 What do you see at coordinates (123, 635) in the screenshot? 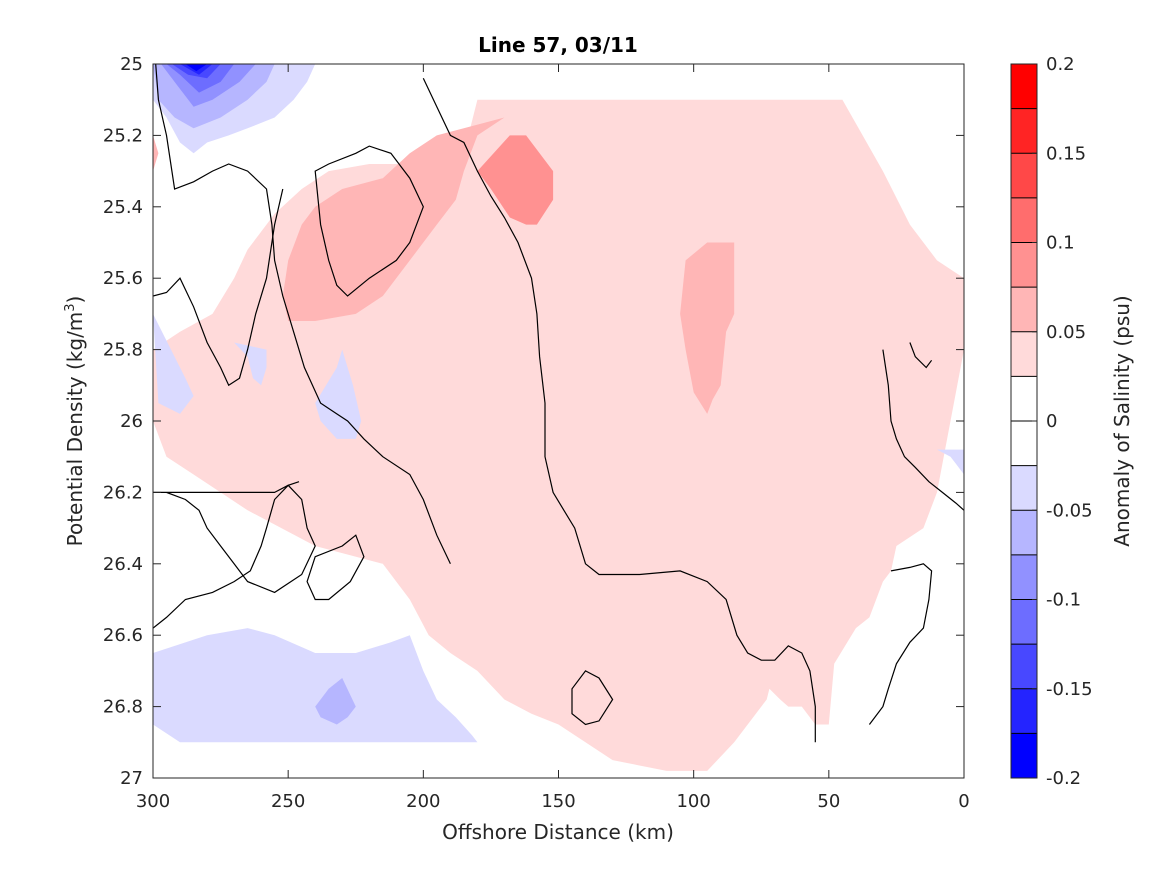
I see `y-tick-label: 26.6` at bounding box center [123, 635].